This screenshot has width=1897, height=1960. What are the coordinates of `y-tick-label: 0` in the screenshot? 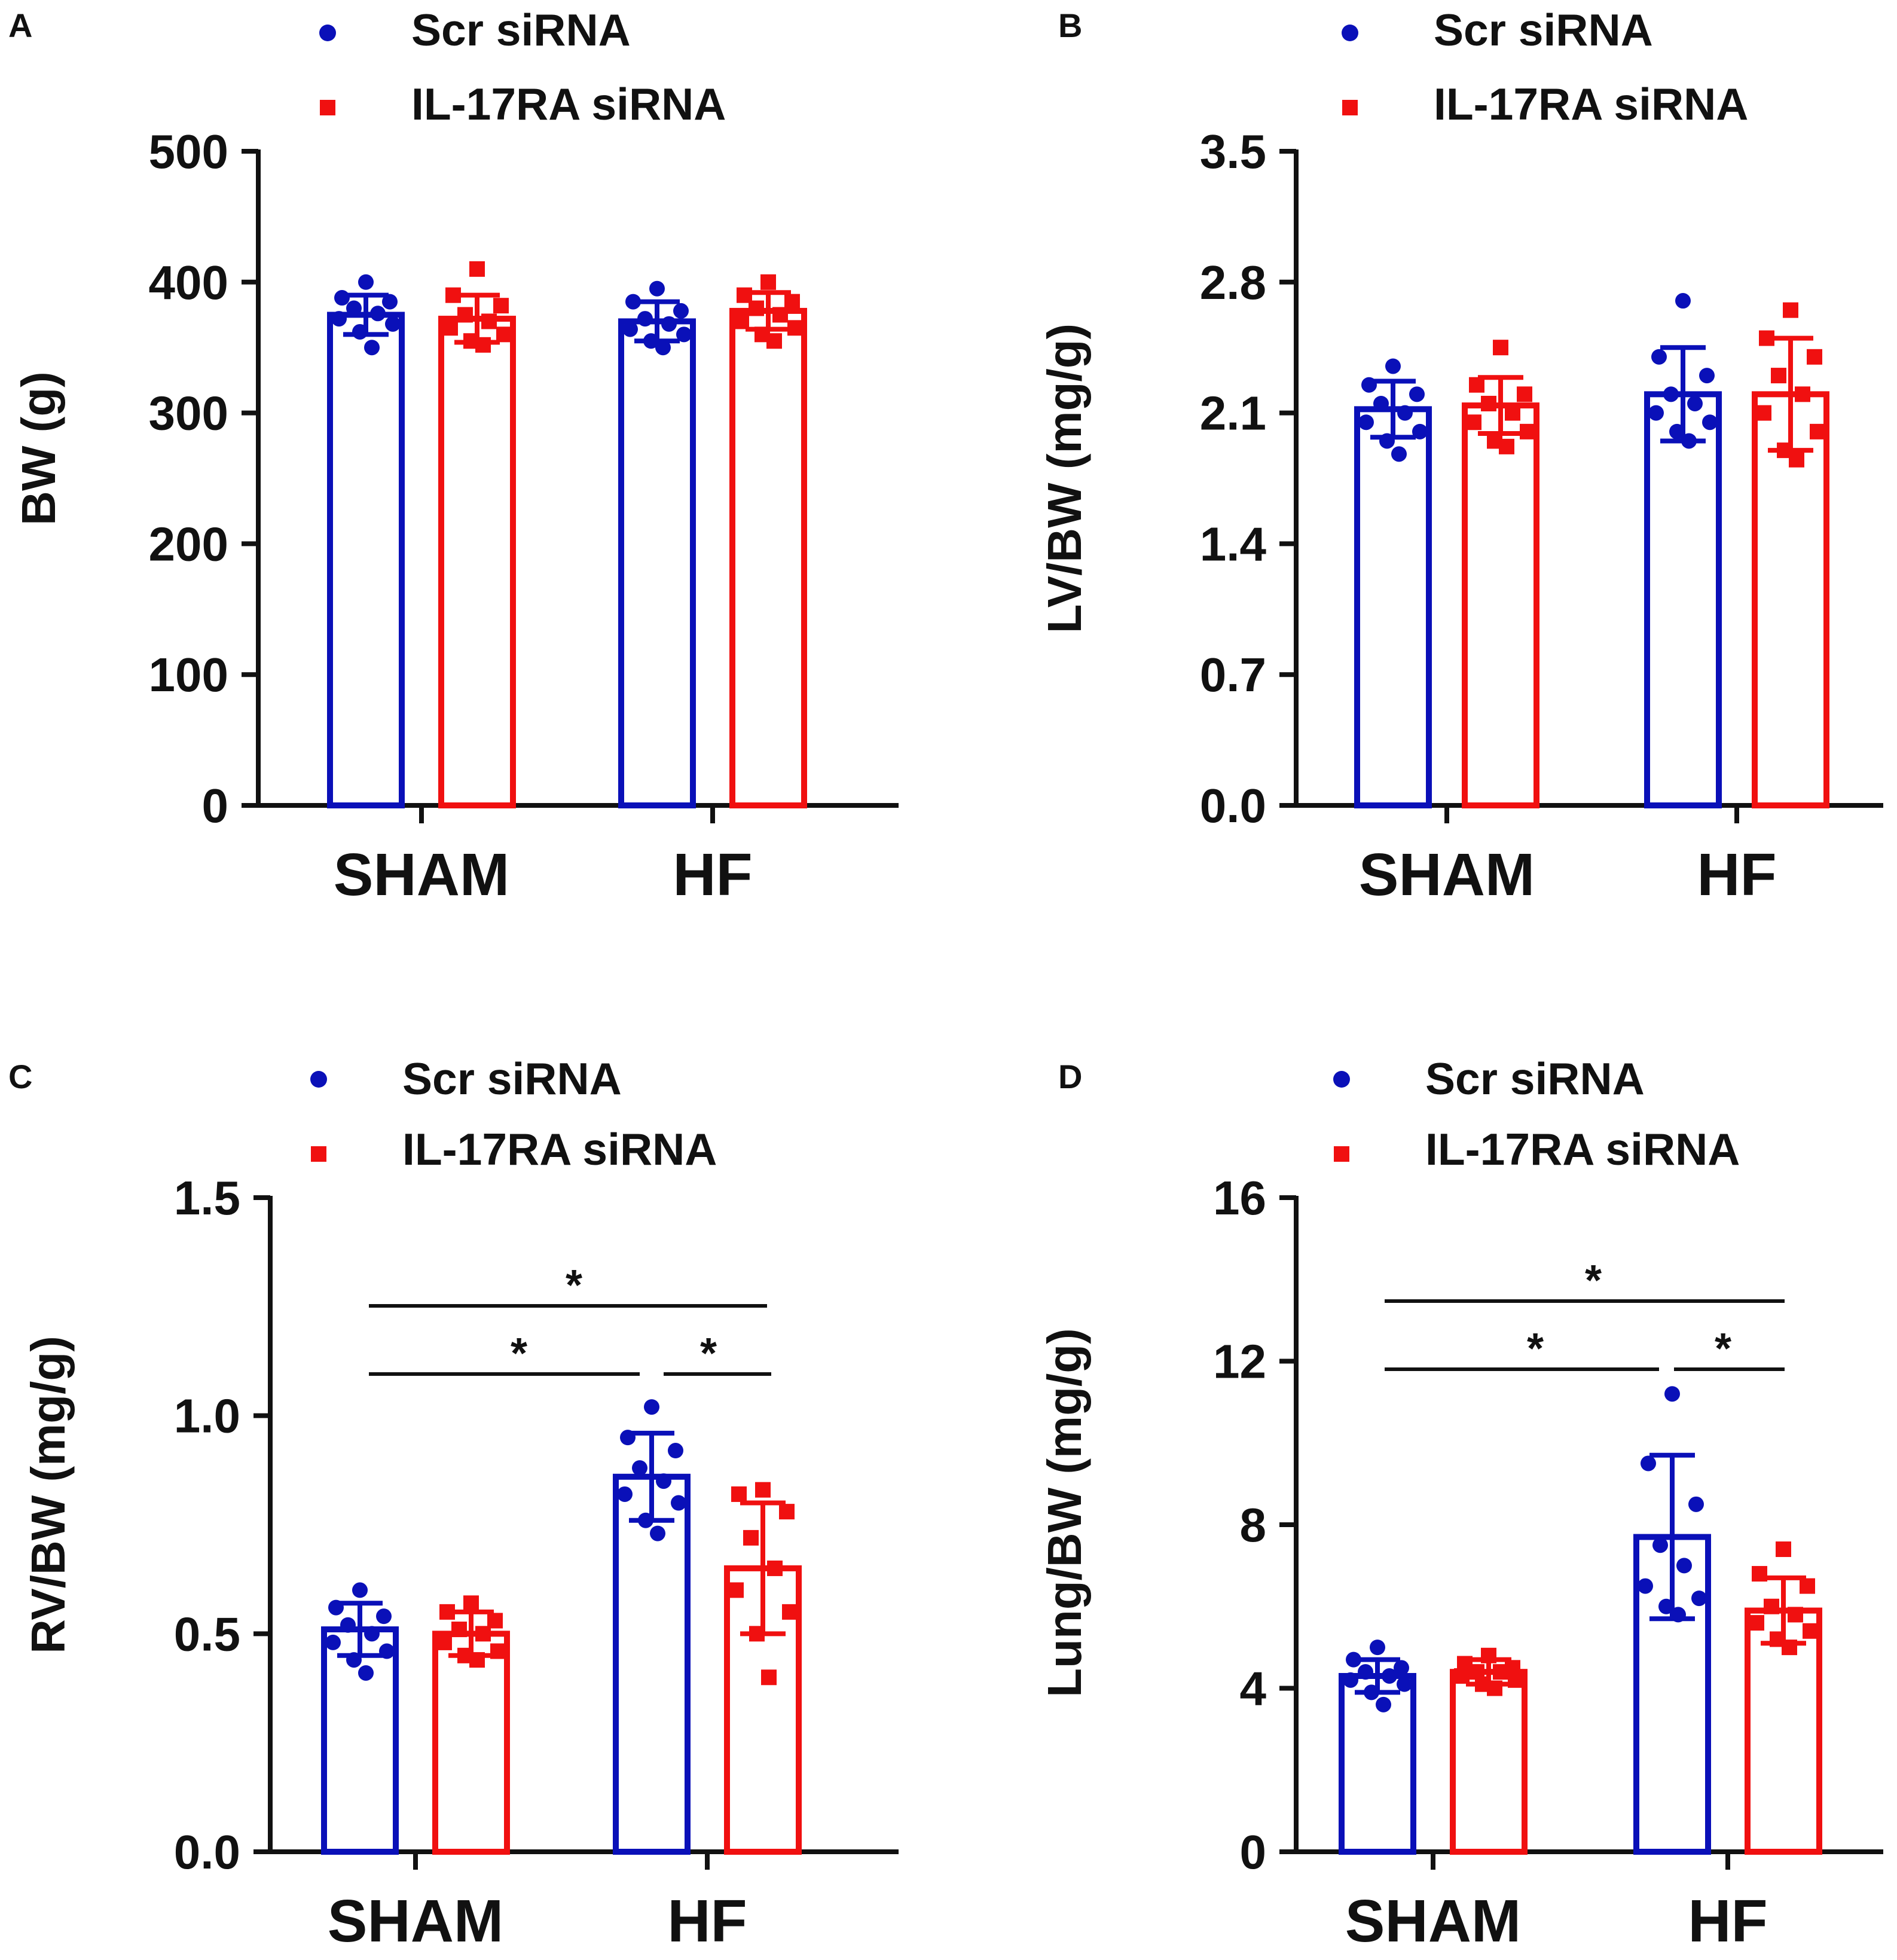 It's located at (215, 805).